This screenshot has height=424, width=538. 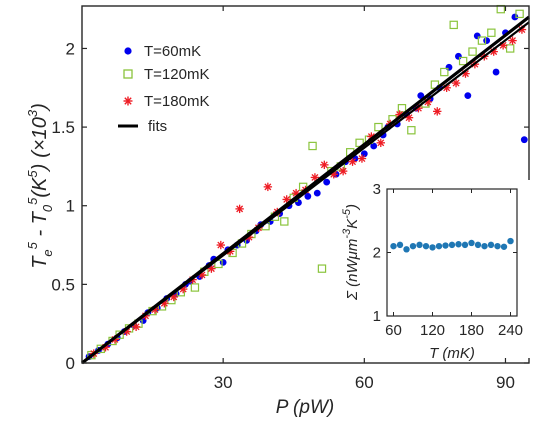 I want to click on inset-x-tick-label: 120, so click(x=432, y=330).